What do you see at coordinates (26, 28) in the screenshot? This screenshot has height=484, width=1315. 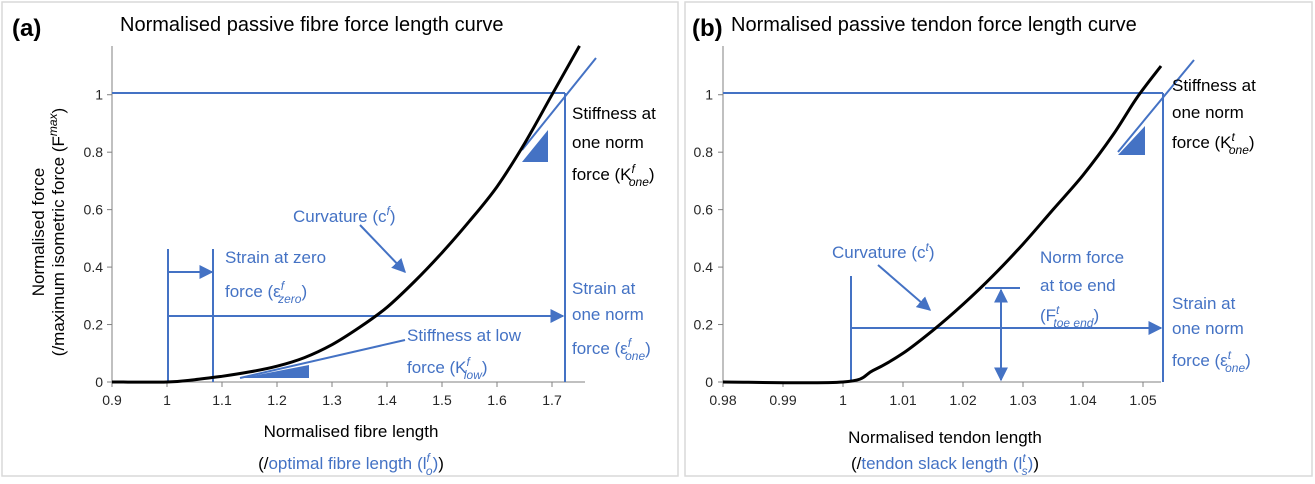 I see `panel-a-label: (a)` at bounding box center [26, 28].